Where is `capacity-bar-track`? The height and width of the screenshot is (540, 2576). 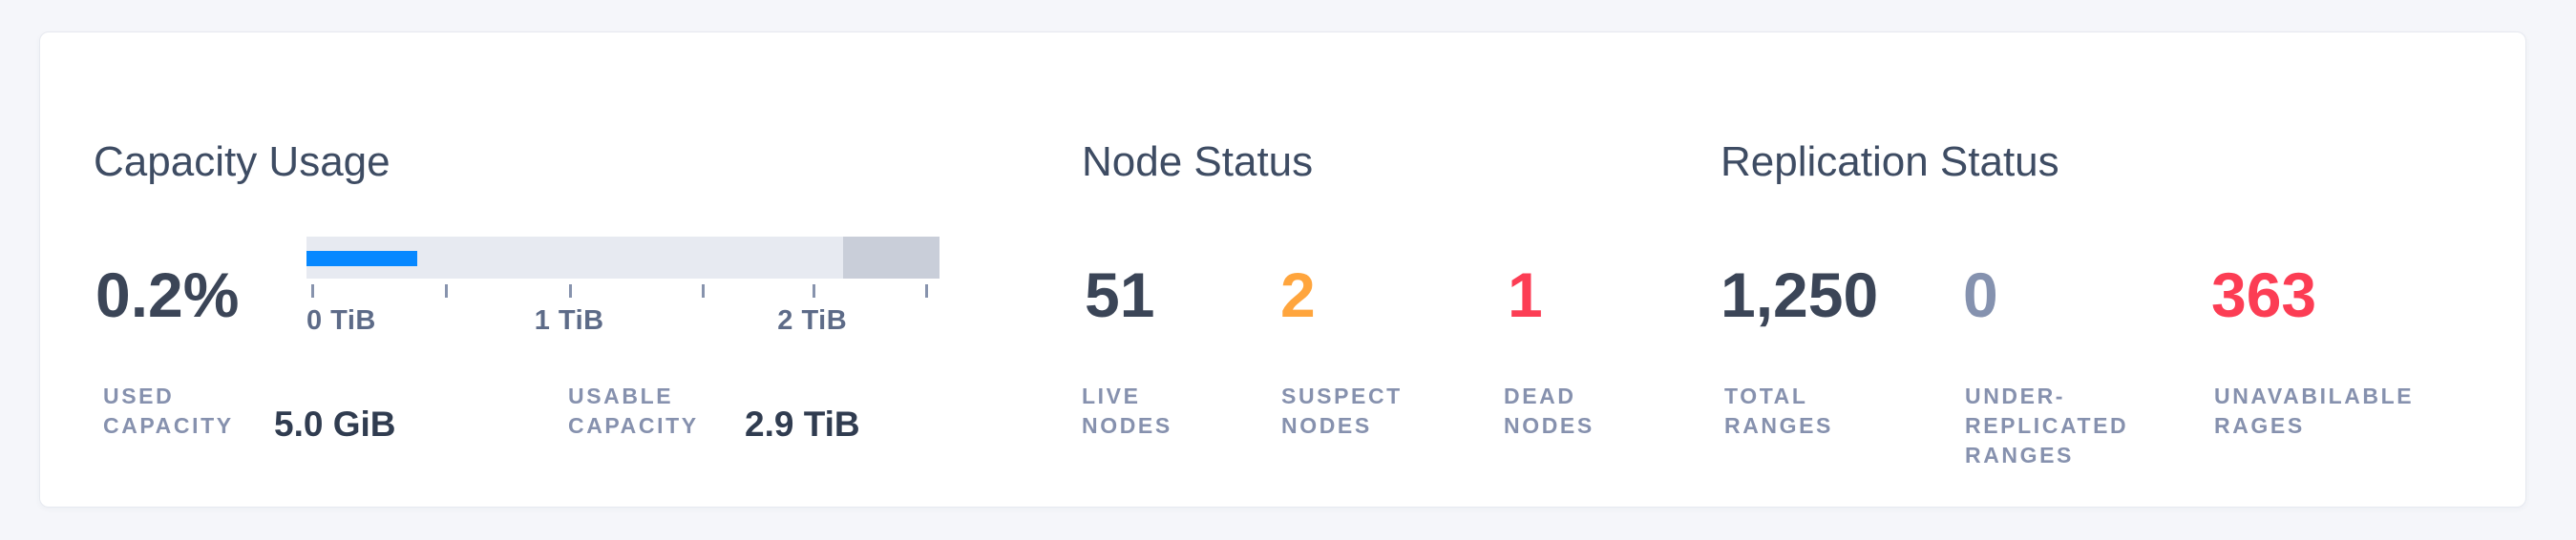
capacity-bar-track is located at coordinates (623, 258).